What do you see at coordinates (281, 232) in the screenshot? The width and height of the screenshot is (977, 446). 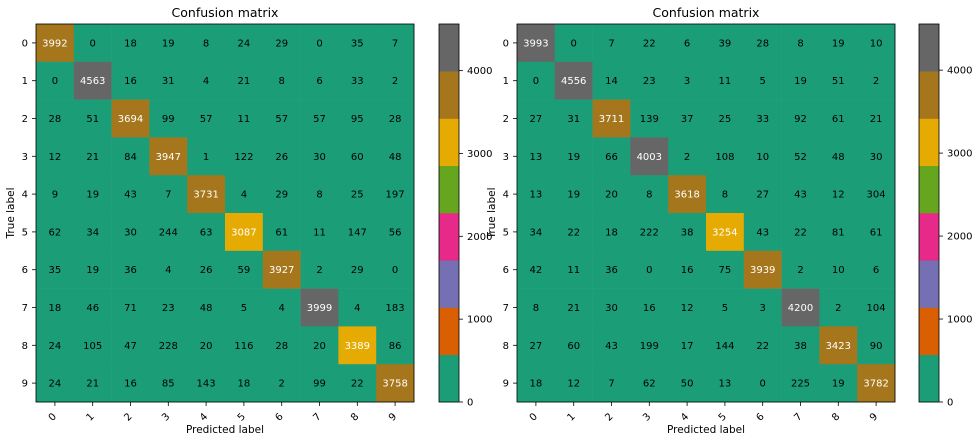 I see `cell-value-label: 61` at bounding box center [281, 232].